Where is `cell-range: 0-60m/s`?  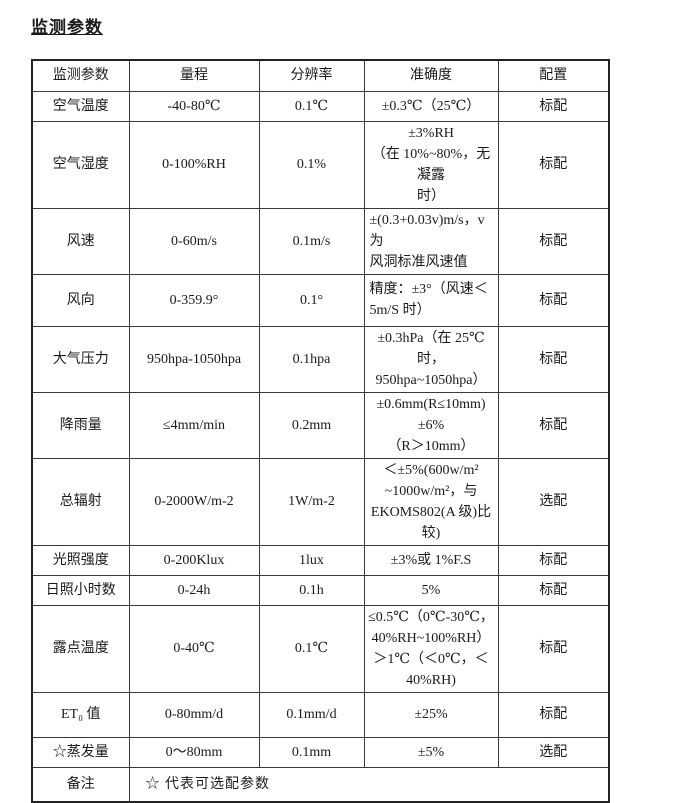
cell-range: 0-60m/s is located at coordinates (194, 241).